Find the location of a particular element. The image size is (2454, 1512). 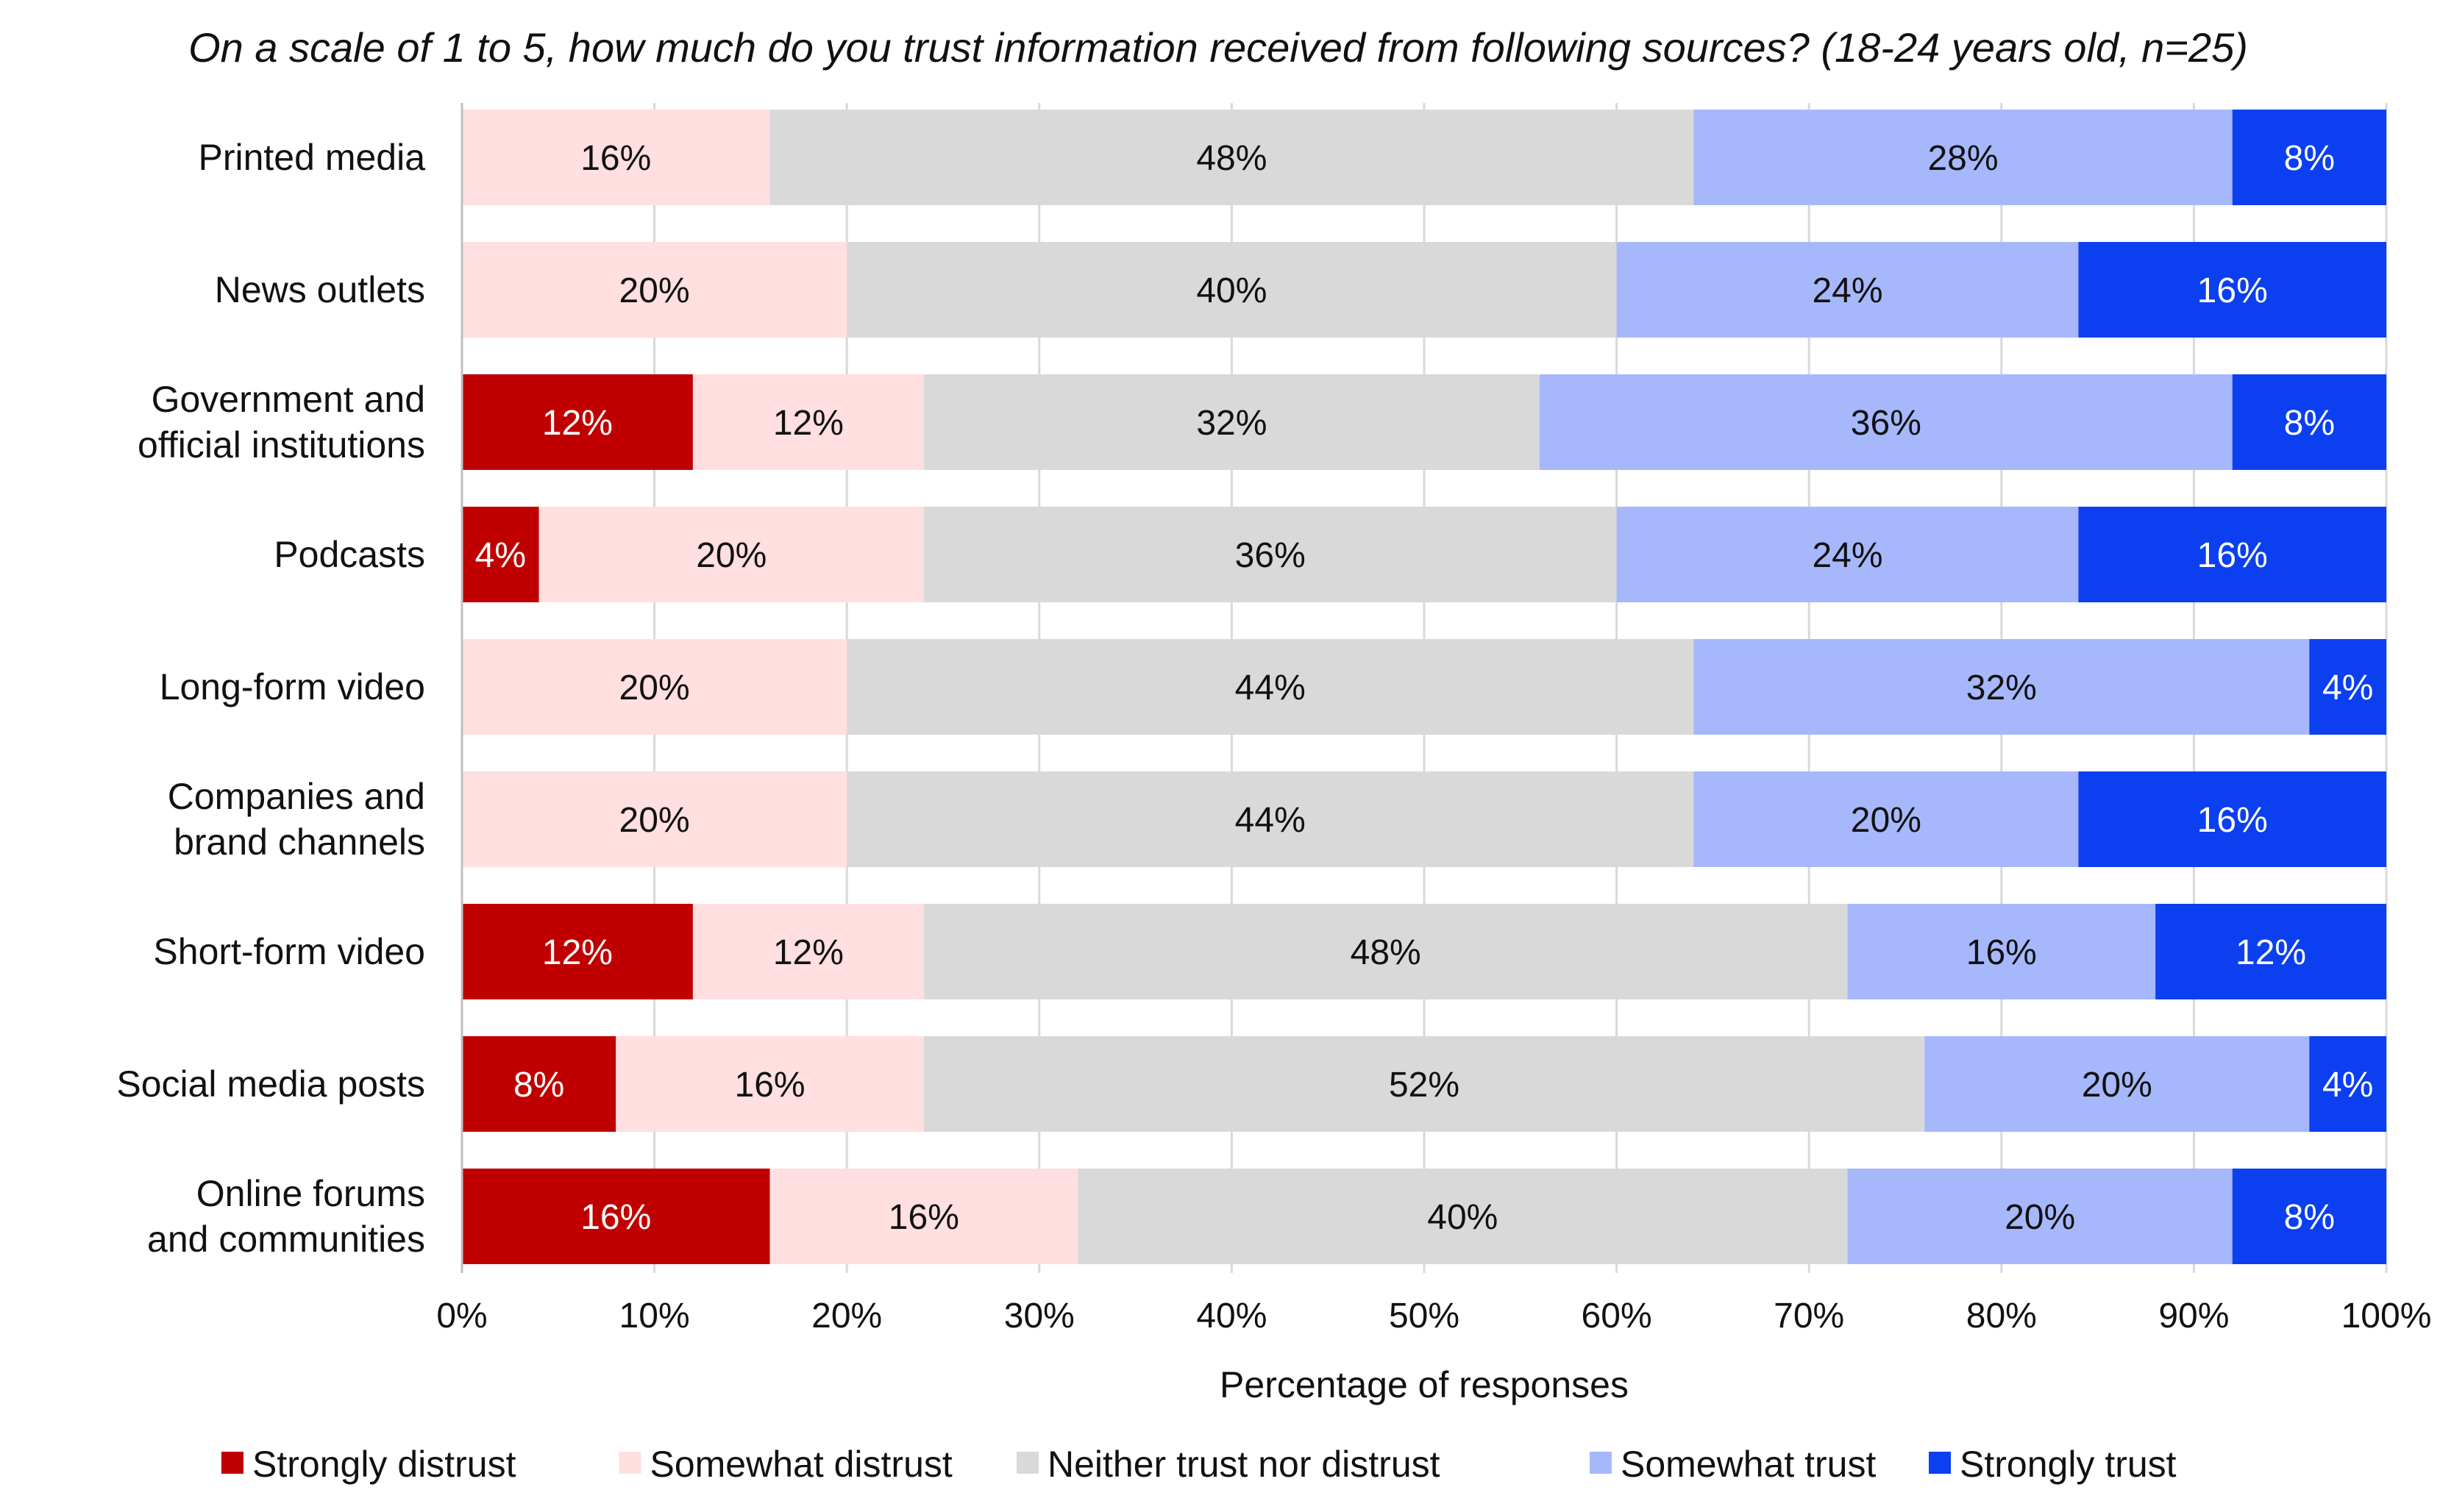

x-axis-title: Percentage of responses is located at coordinates (1424, 1384).